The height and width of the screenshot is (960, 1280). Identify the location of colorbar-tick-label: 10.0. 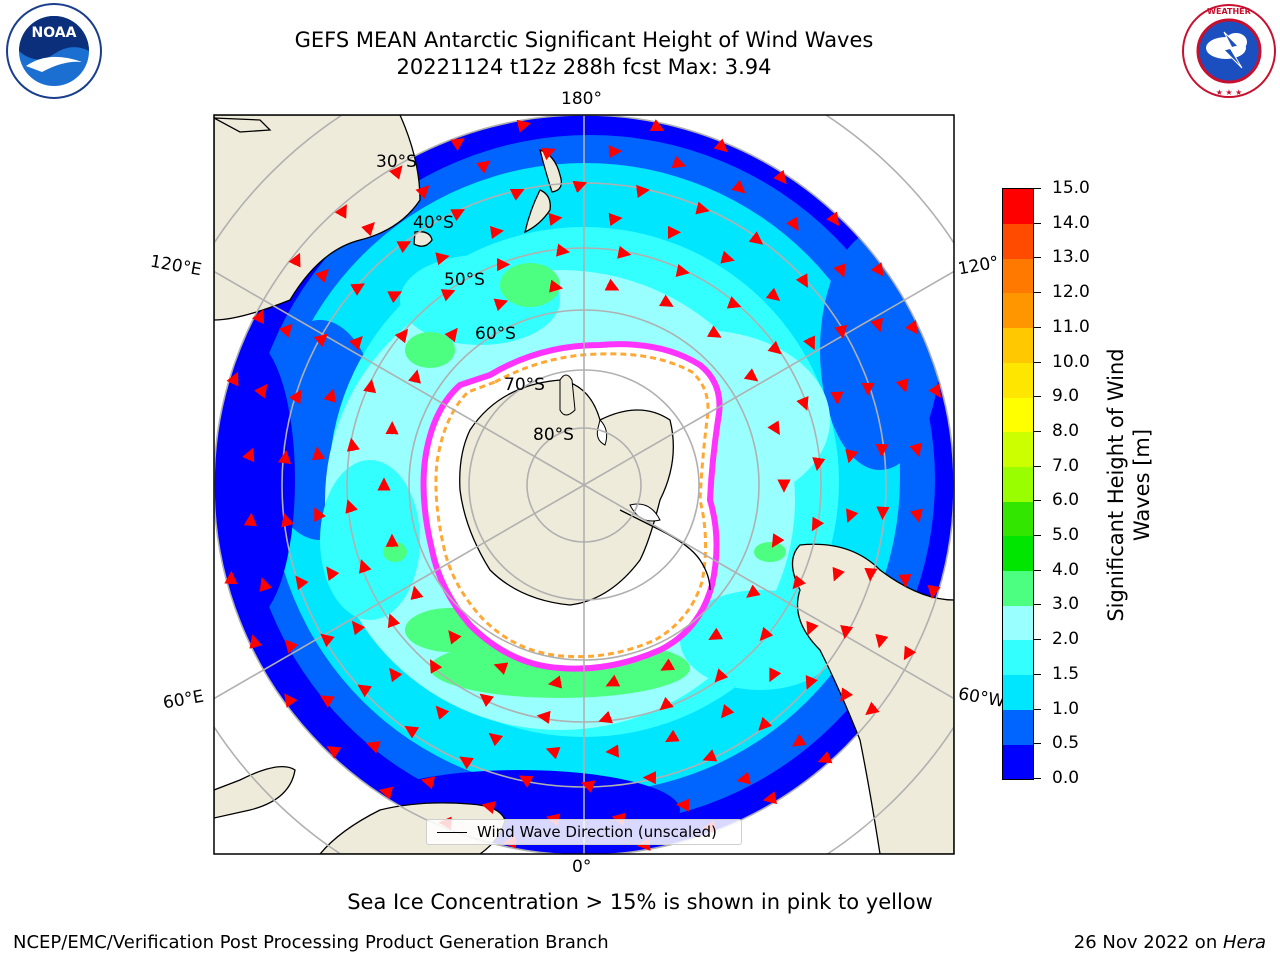
(1071, 361).